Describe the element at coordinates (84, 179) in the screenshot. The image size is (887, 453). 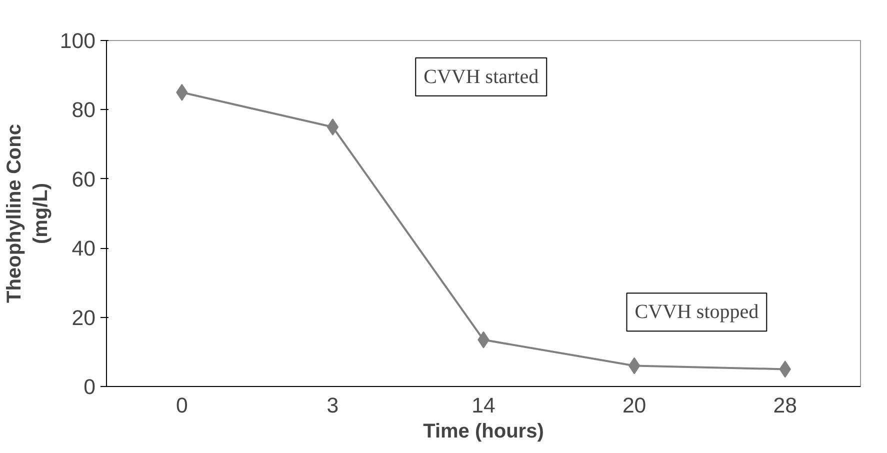
I see `y-tick-label: 60` at that location.